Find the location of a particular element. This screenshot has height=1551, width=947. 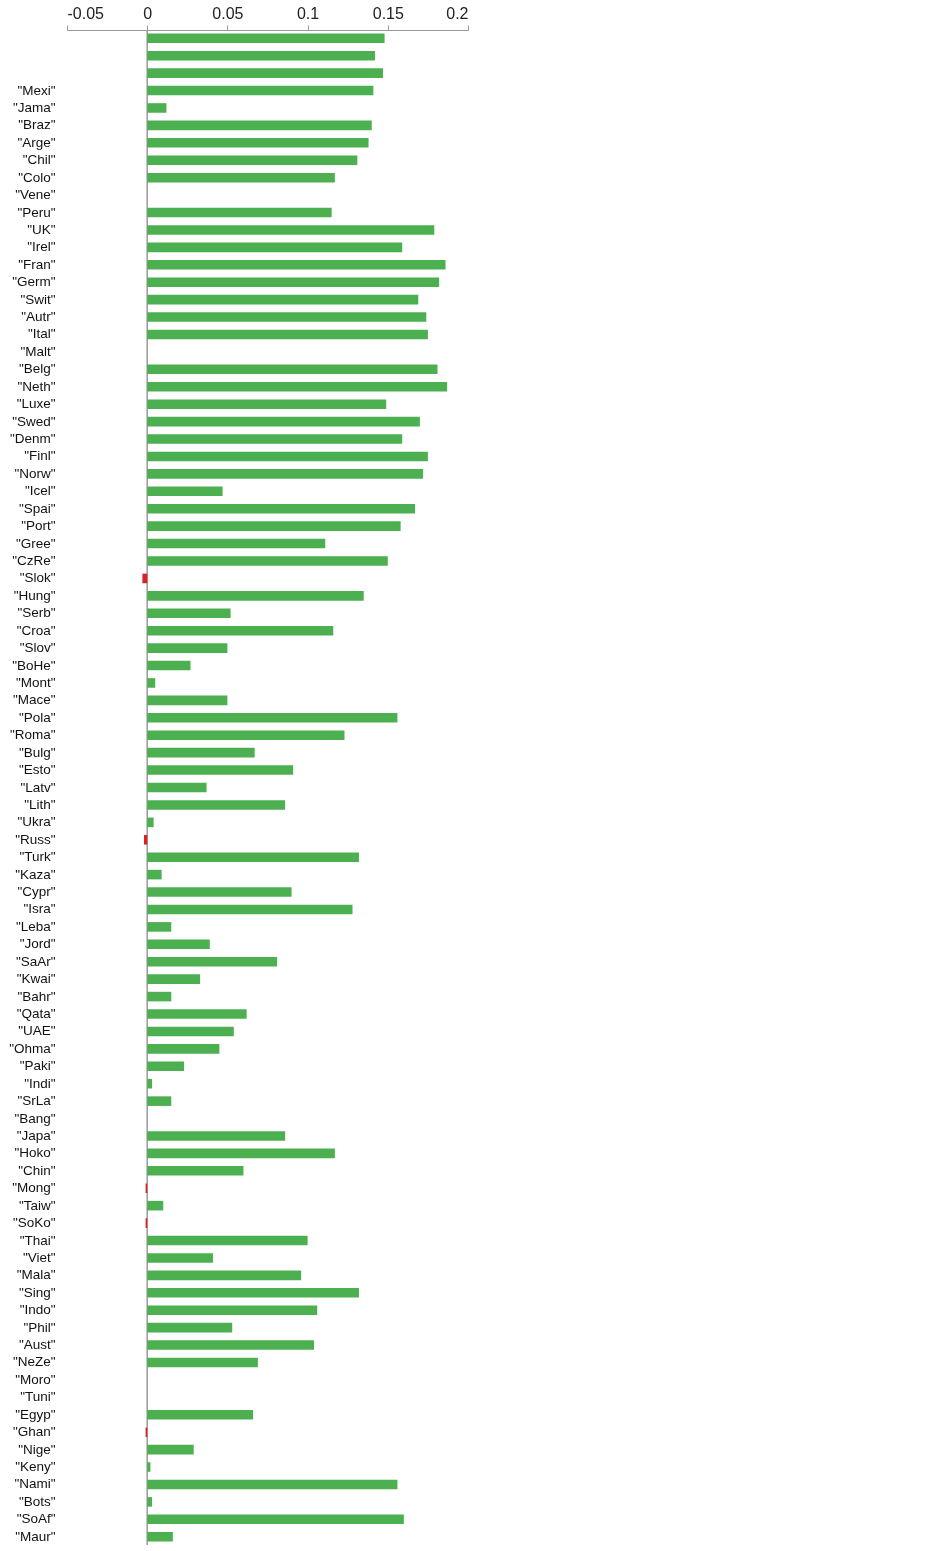

y-tick-label: "Japa" is located at coordinates (36, 1135).